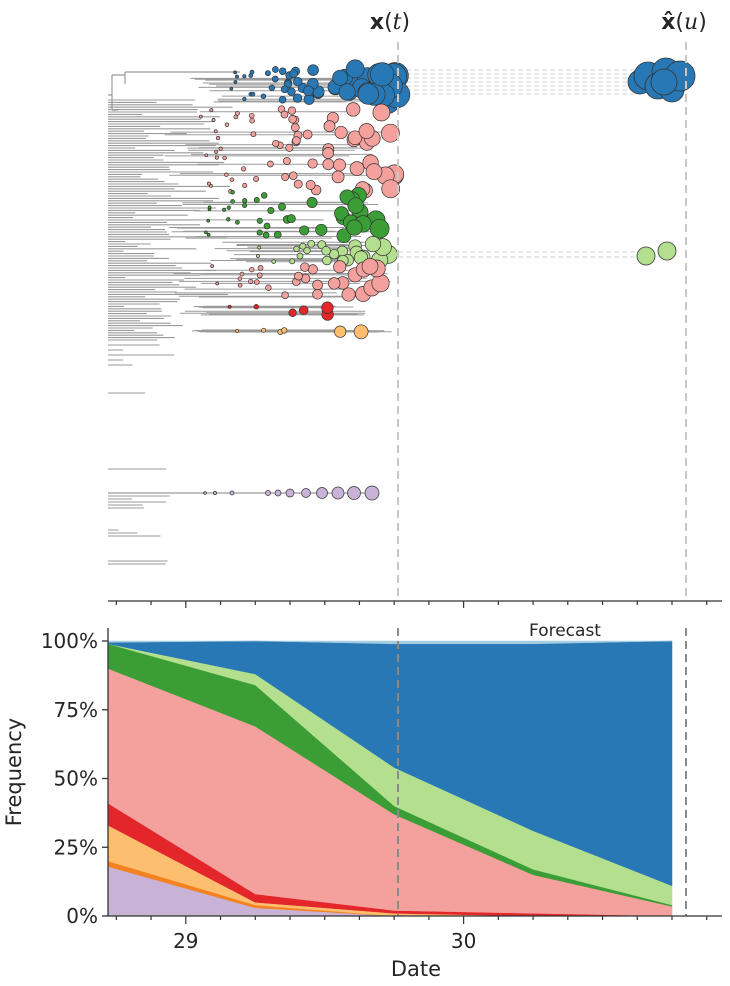 The width and height of the screenshot is (730, 986). I want to click on present-x: x, so click(377, 22).